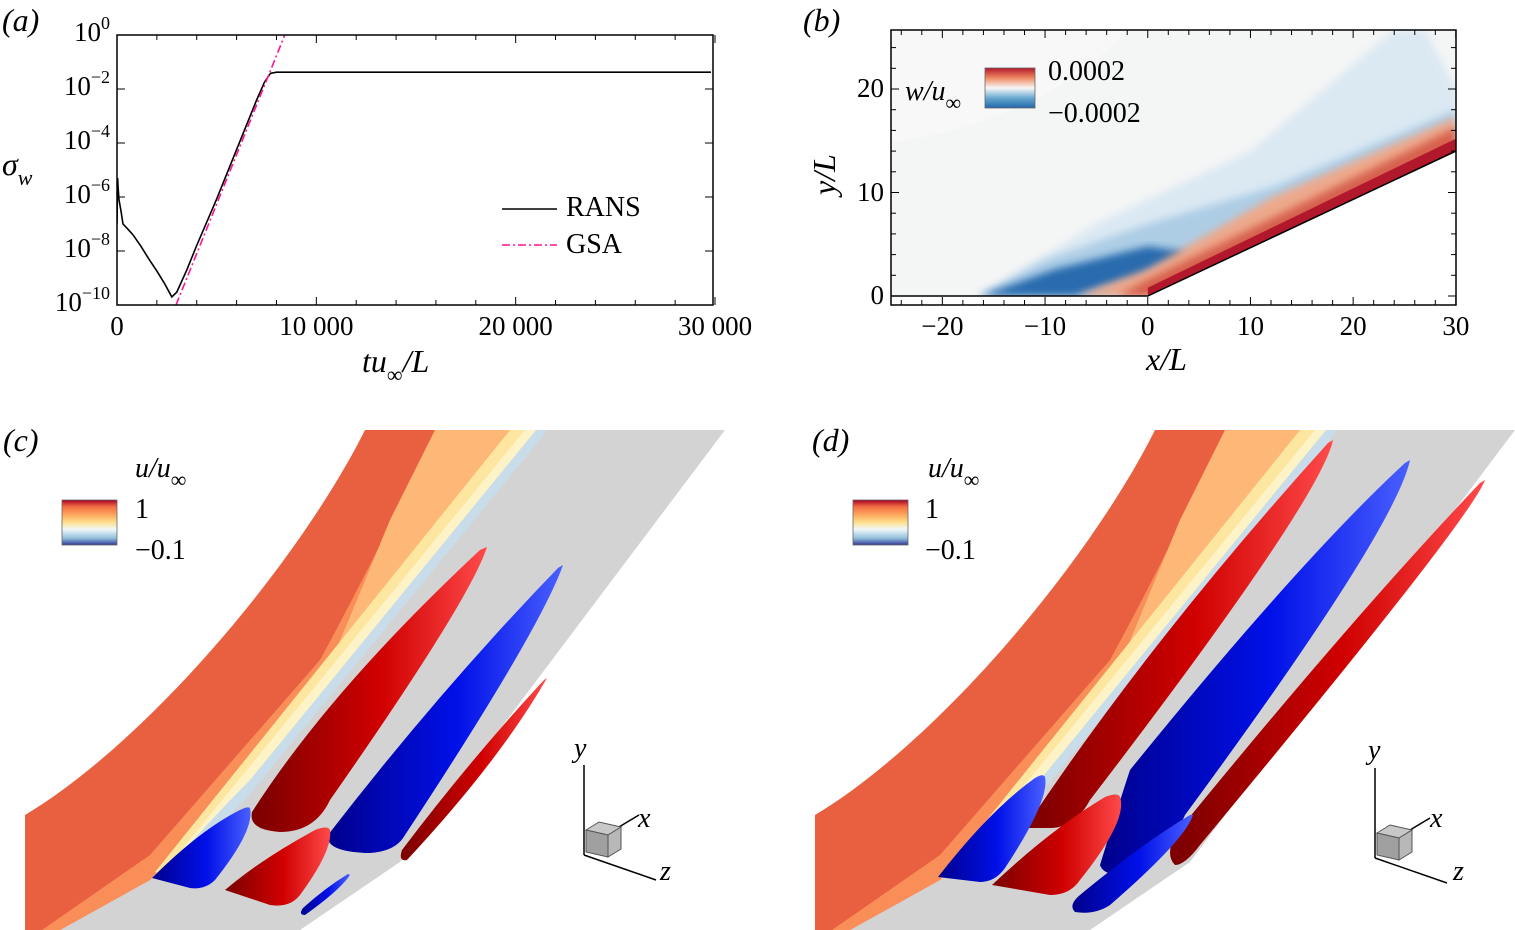 This screenshot has height=930, width=1515. Describe the element at coordinates (950, 550) in the screenshot. I see `panel-d-colorbar-min: −0.1` at that location.